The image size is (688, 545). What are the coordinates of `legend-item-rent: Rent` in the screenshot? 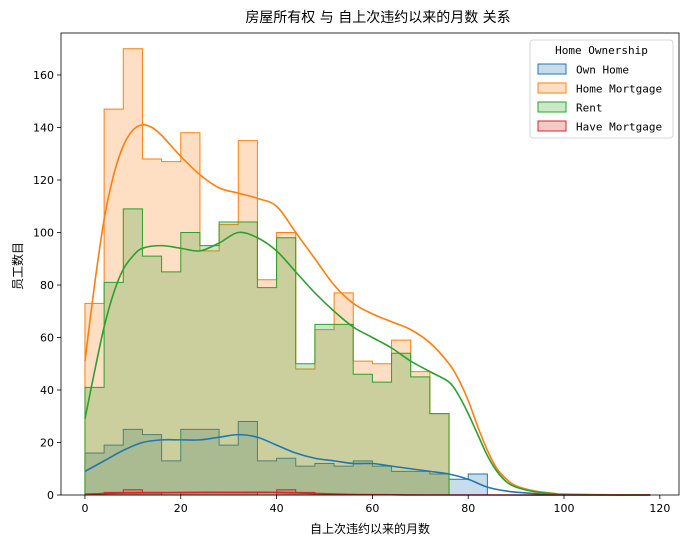 It's located at (570, 108).